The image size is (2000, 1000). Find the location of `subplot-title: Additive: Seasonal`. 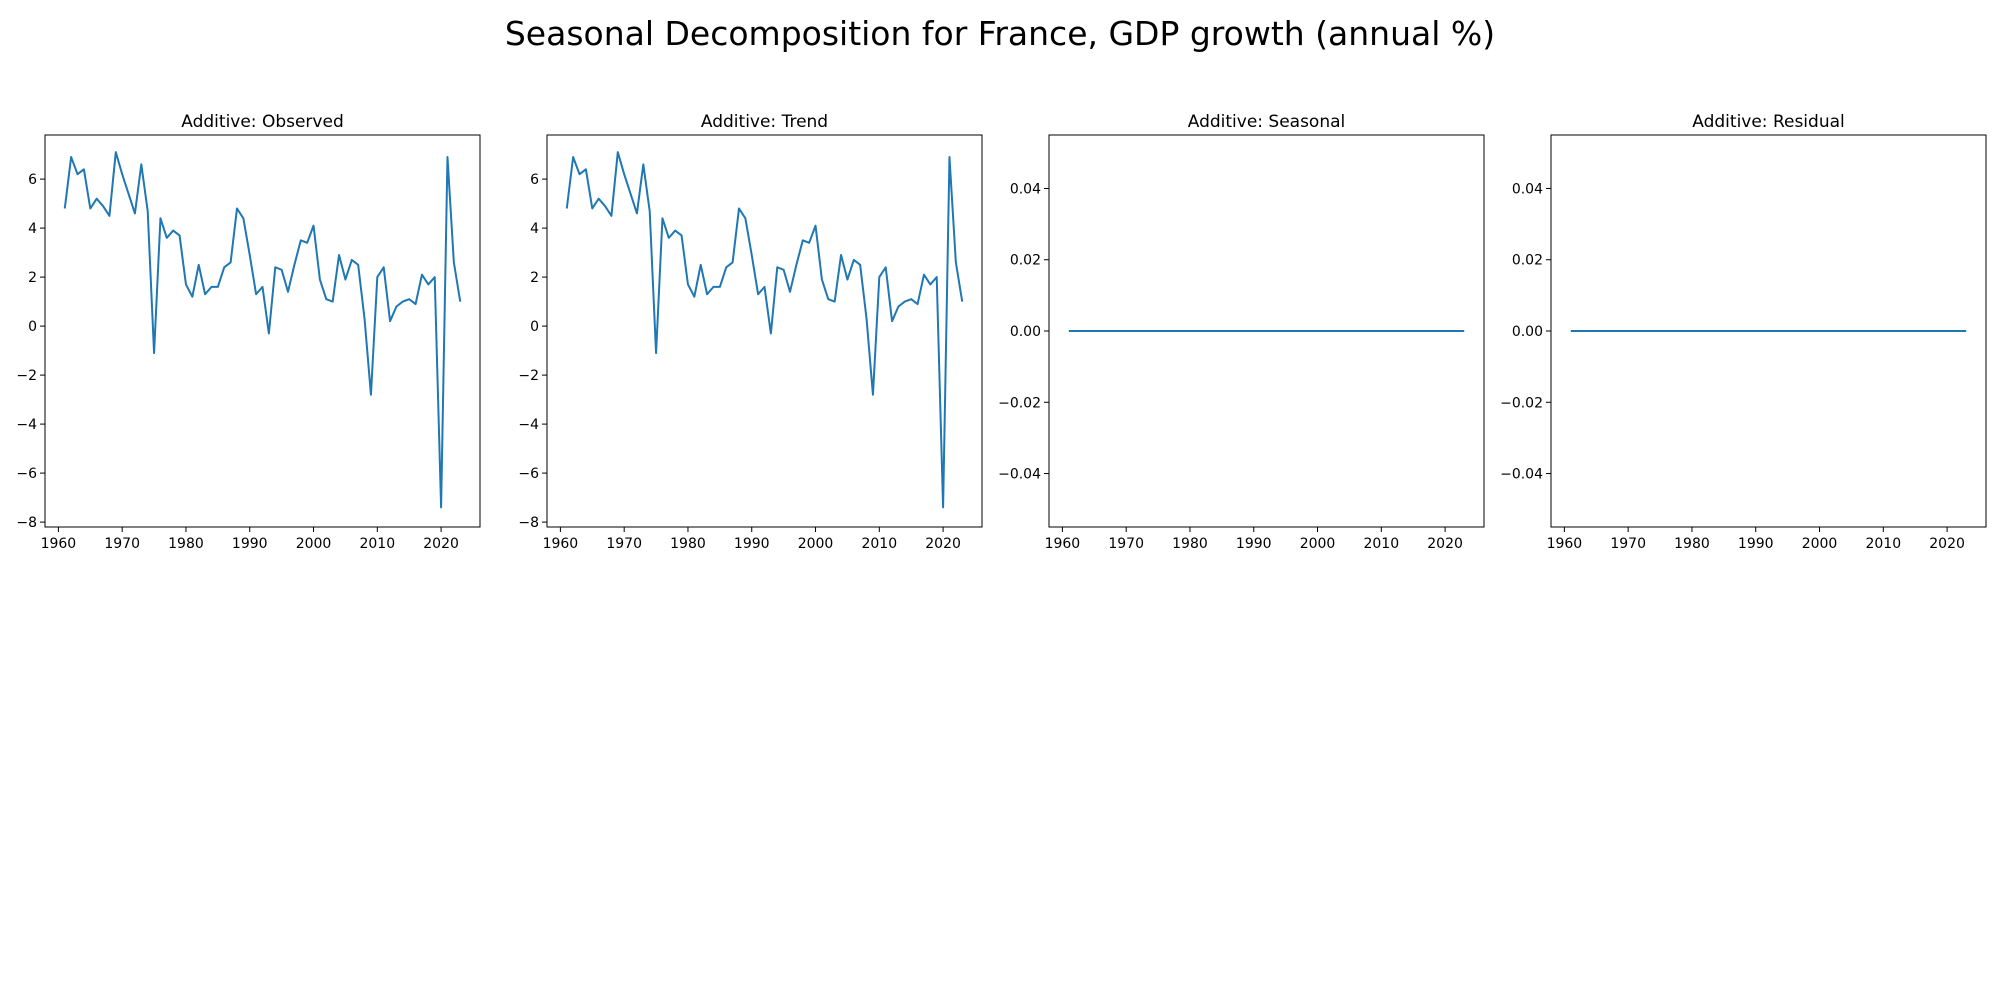

subplot-title: Additive: Seasonal is located at coordinates (1267, 122).